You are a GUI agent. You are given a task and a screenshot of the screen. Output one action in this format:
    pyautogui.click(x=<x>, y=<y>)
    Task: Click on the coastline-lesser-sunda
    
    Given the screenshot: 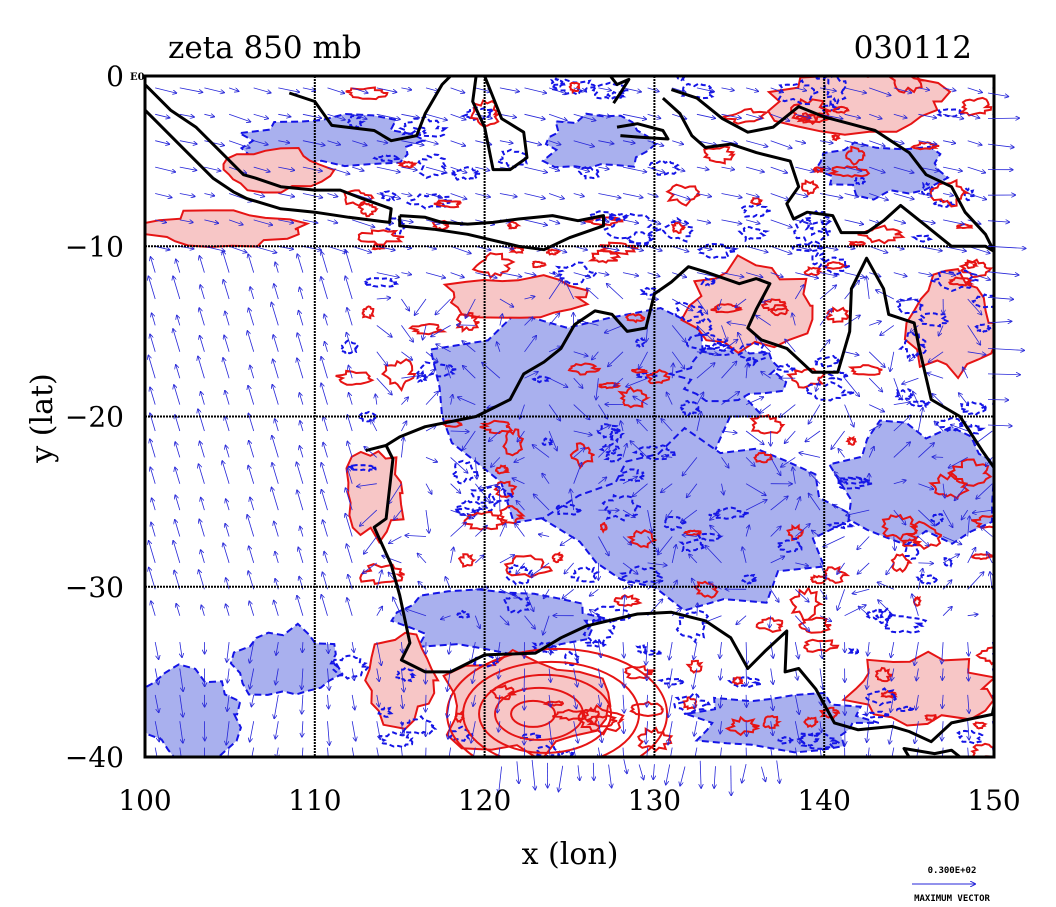 What is the action you would take?
    pyautogui.click(x=501, y=233)
    